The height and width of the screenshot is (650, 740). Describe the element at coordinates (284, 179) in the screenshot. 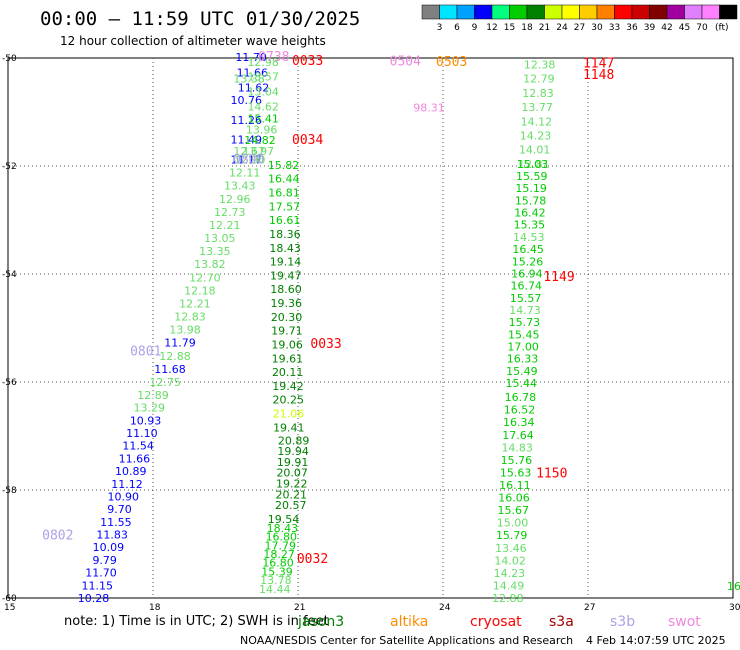

I see `wave-height-point: 16.44` at that location.